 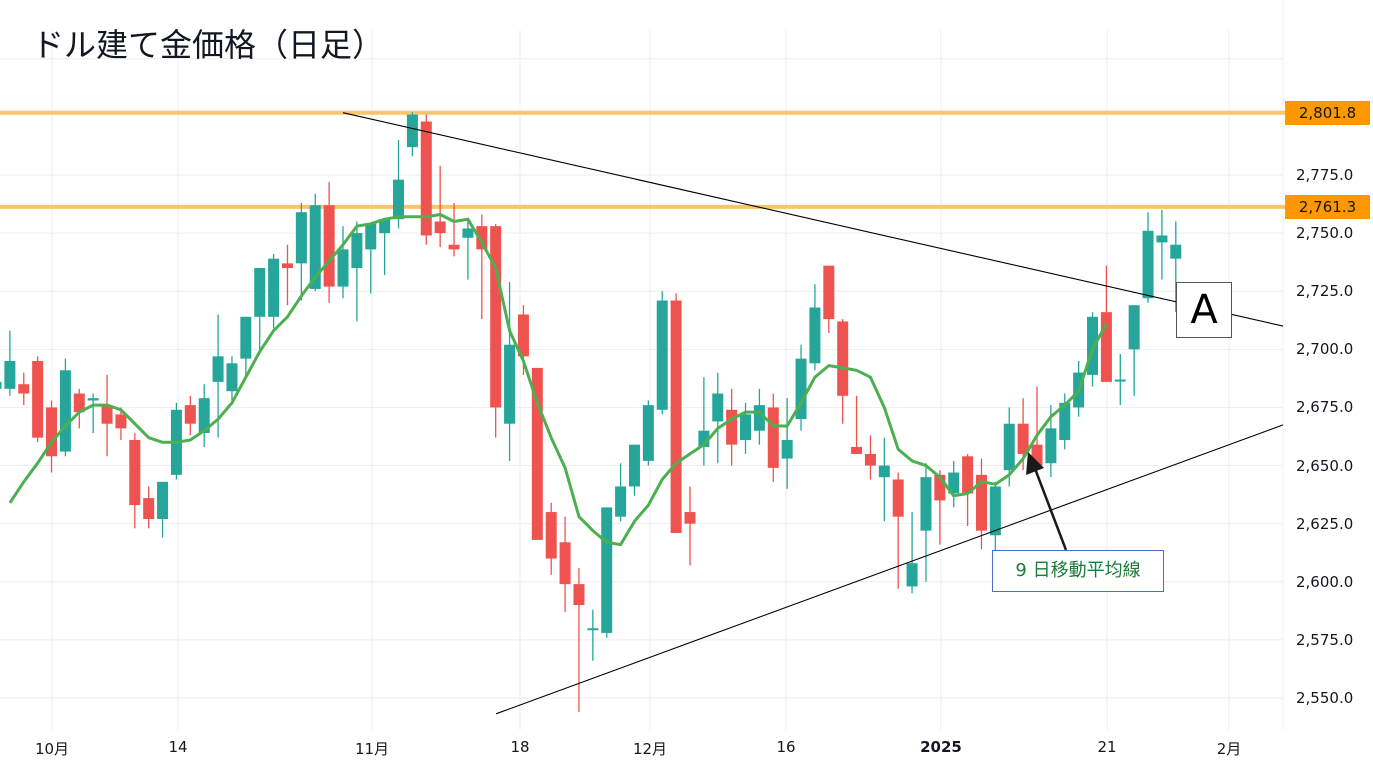 I want to click on horizontal-resistance-lines, so click(x=642, y=159).